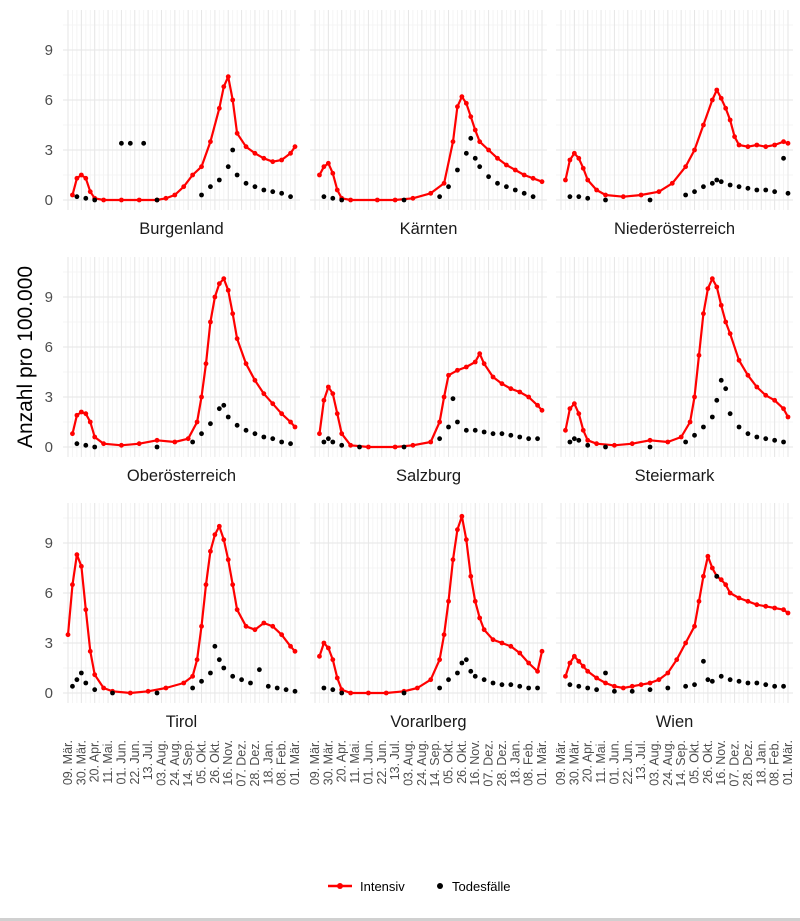 The height and width of the screenshot is (921, 800). What do you see at coordinates (775, 763) in the screenshot?
I see `x-tick-label: 08. Feb.` at bounding box center [775, 763].